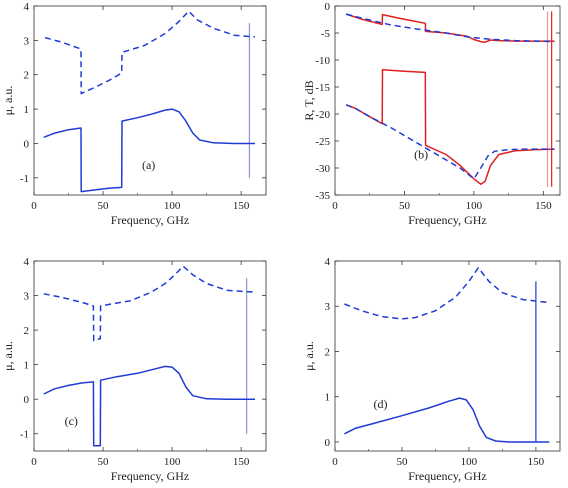  Describe the element at coordinates (421, 154) in the screenshot. I see `panel-label: (b)` at that location.